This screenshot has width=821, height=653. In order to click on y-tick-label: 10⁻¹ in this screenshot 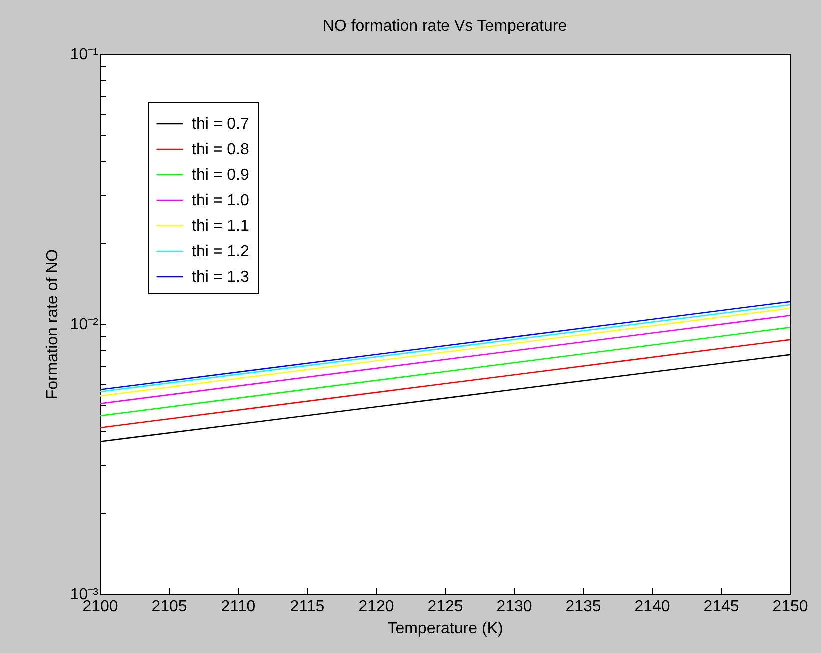, I will do `click(84, 55)`.